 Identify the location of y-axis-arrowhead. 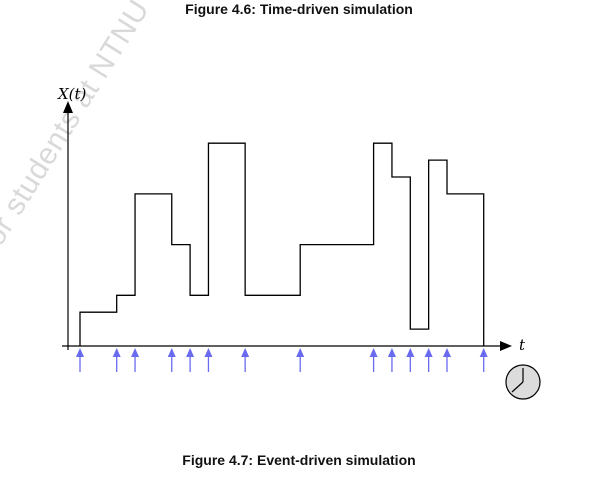
(68, 107).